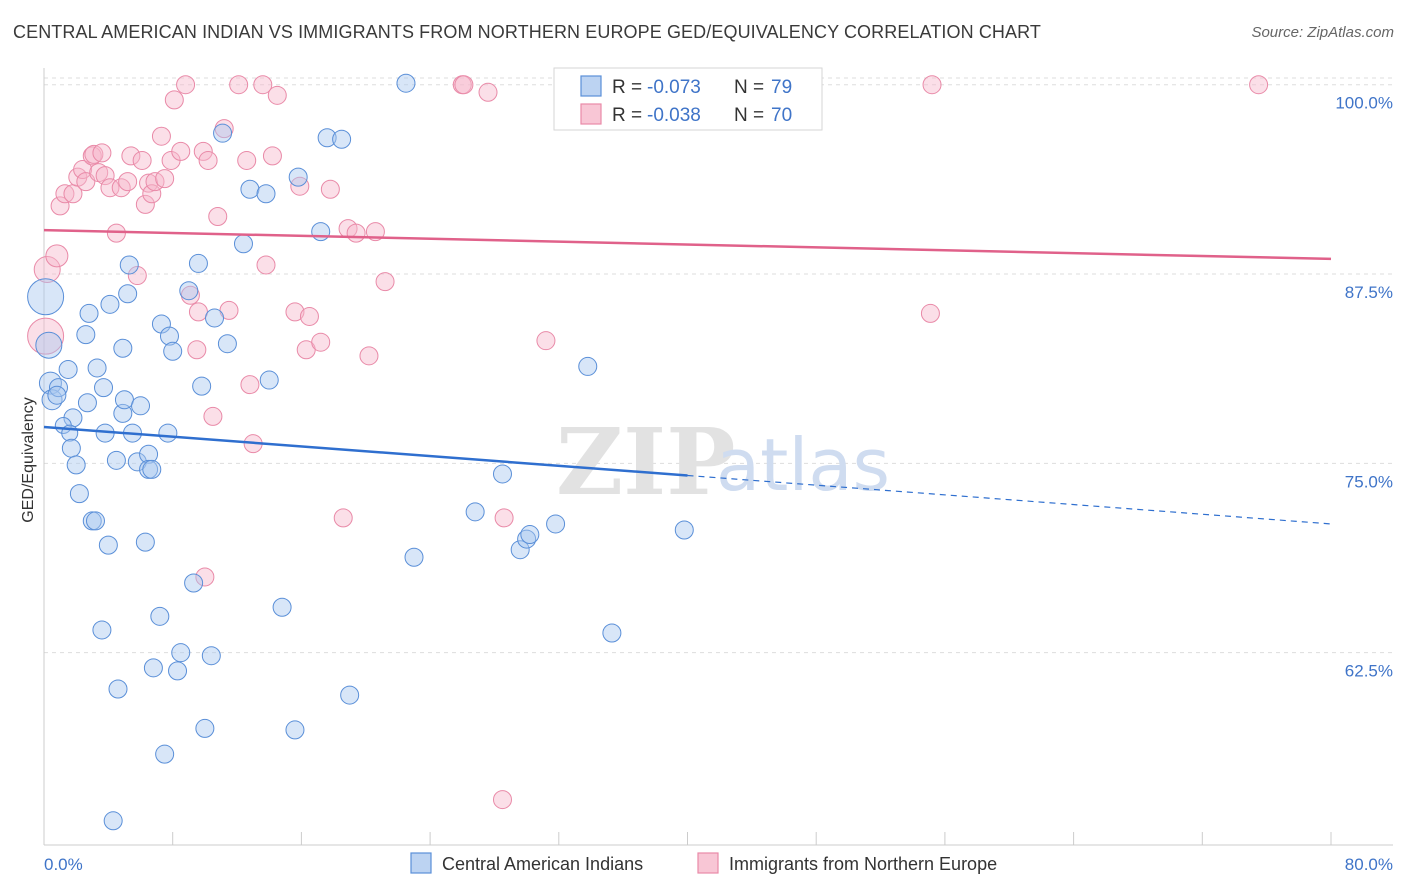 This screenshot has width=1406, height=892. Describe the element at coordinates (591, 114) in the screenshot. I see `legend-swatch-pink` at that location.